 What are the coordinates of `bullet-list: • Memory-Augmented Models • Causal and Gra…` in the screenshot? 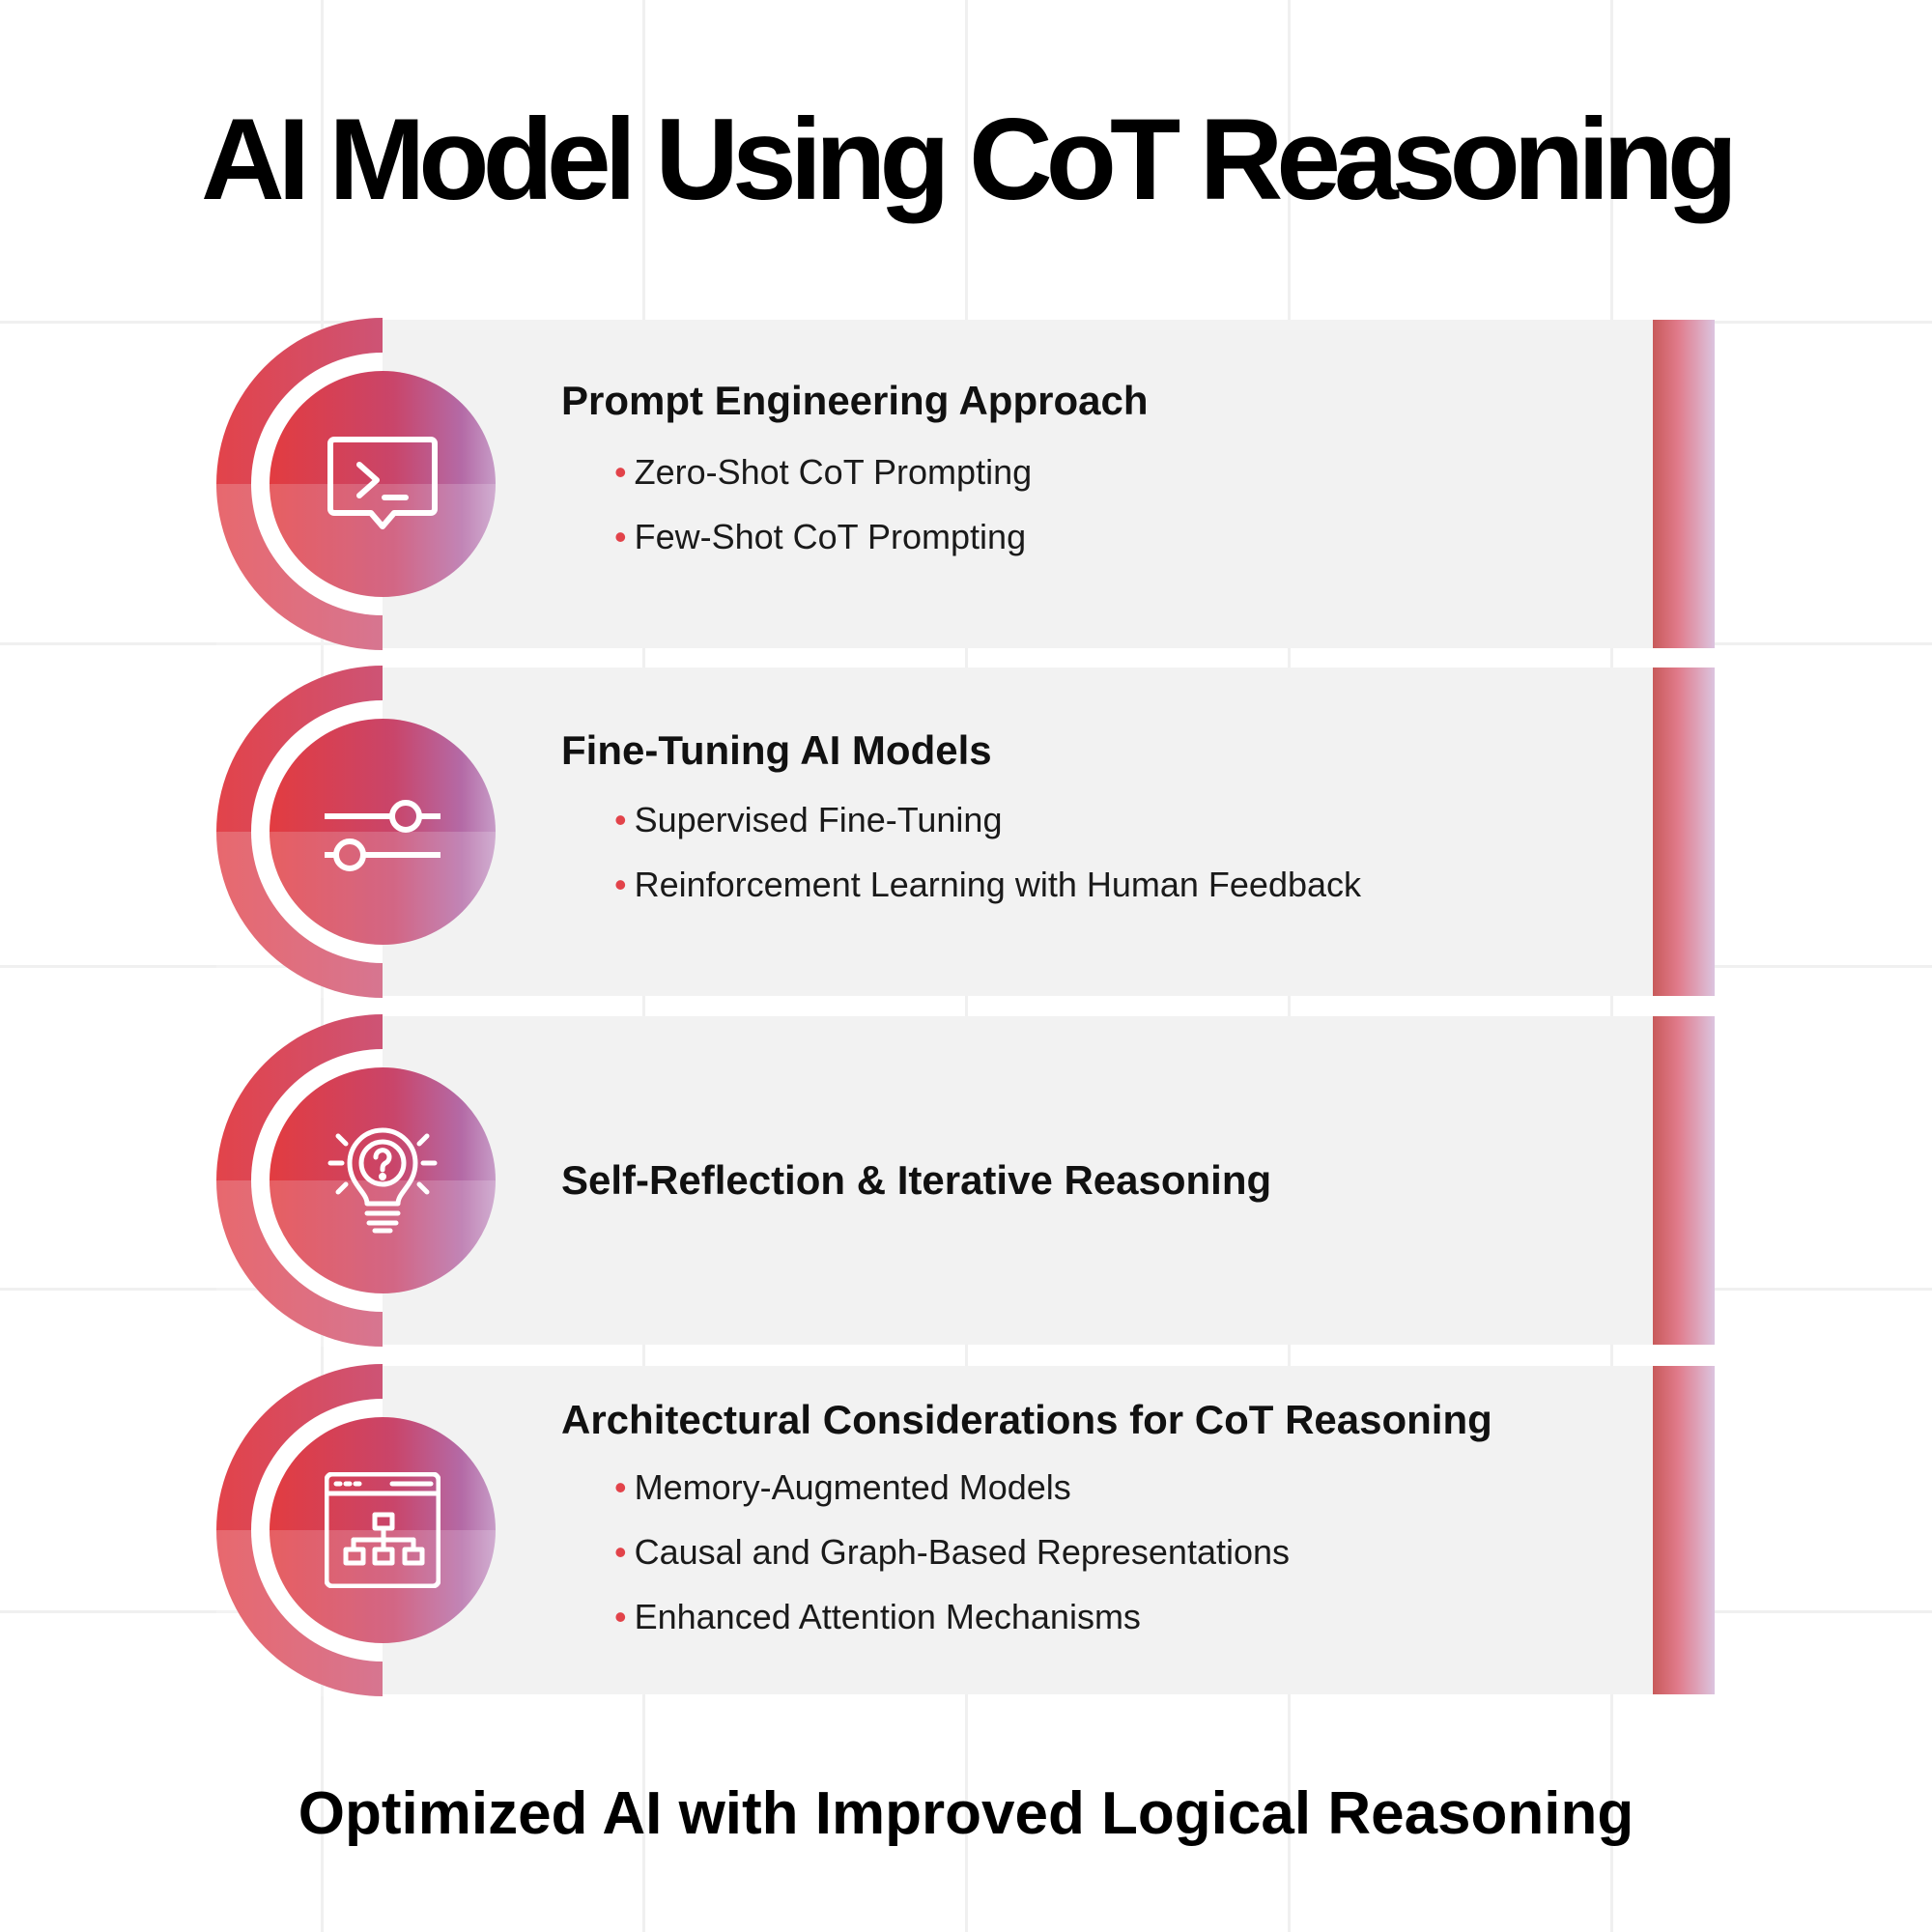 It's located at (952, 1565).